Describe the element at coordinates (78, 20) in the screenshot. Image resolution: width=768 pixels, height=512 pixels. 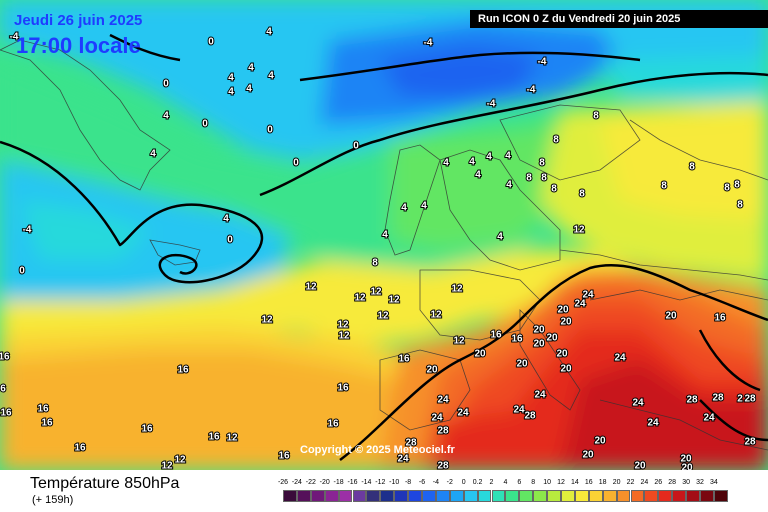
I see `forecast-date: Jeudi 26 juin 2025` at that location.